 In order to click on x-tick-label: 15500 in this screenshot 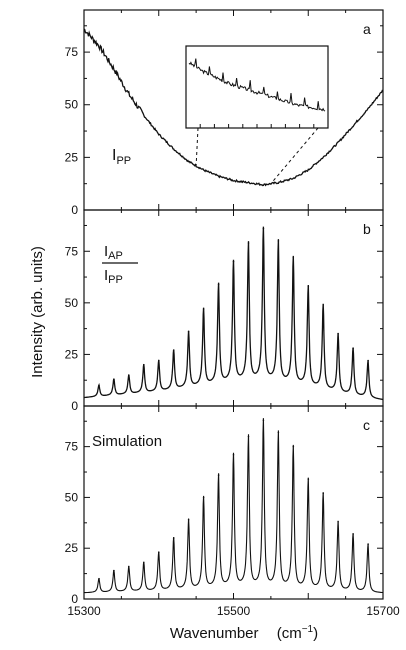, I will do `click(234, 611)`.